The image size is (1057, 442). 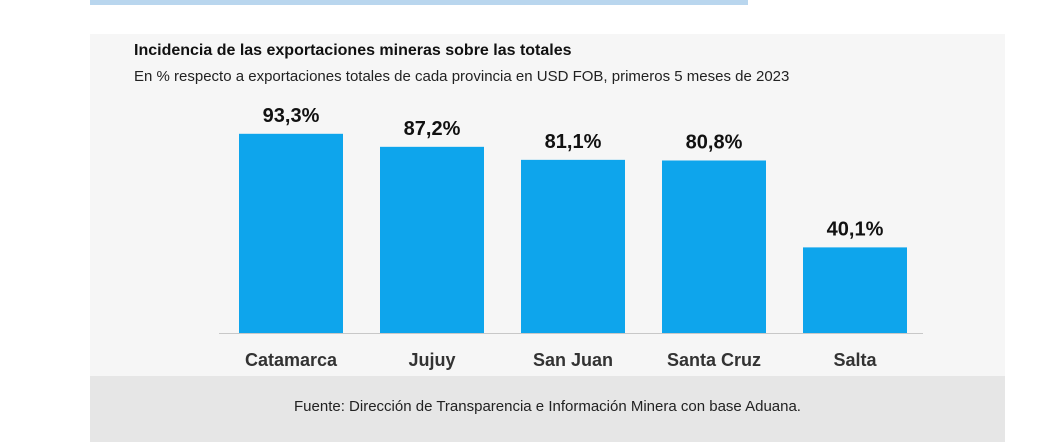 What do you see at coordinates (419, 2) in the screenshot?
I see `top-band` at bounding box center [419, 2].